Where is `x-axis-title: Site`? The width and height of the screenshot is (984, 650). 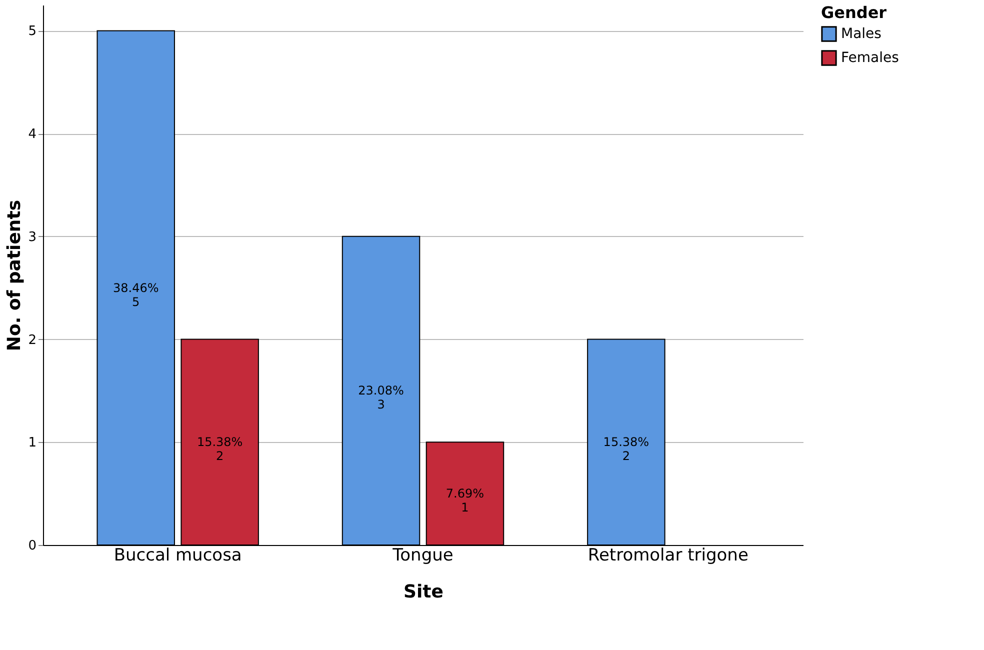 x-axis-title: Site is located at coordinates (424, 592).